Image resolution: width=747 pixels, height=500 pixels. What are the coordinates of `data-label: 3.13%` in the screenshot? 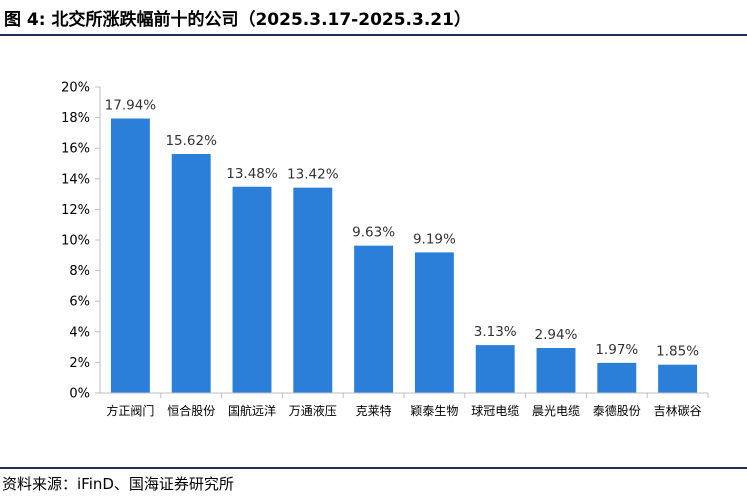 It's located at (495, 332).